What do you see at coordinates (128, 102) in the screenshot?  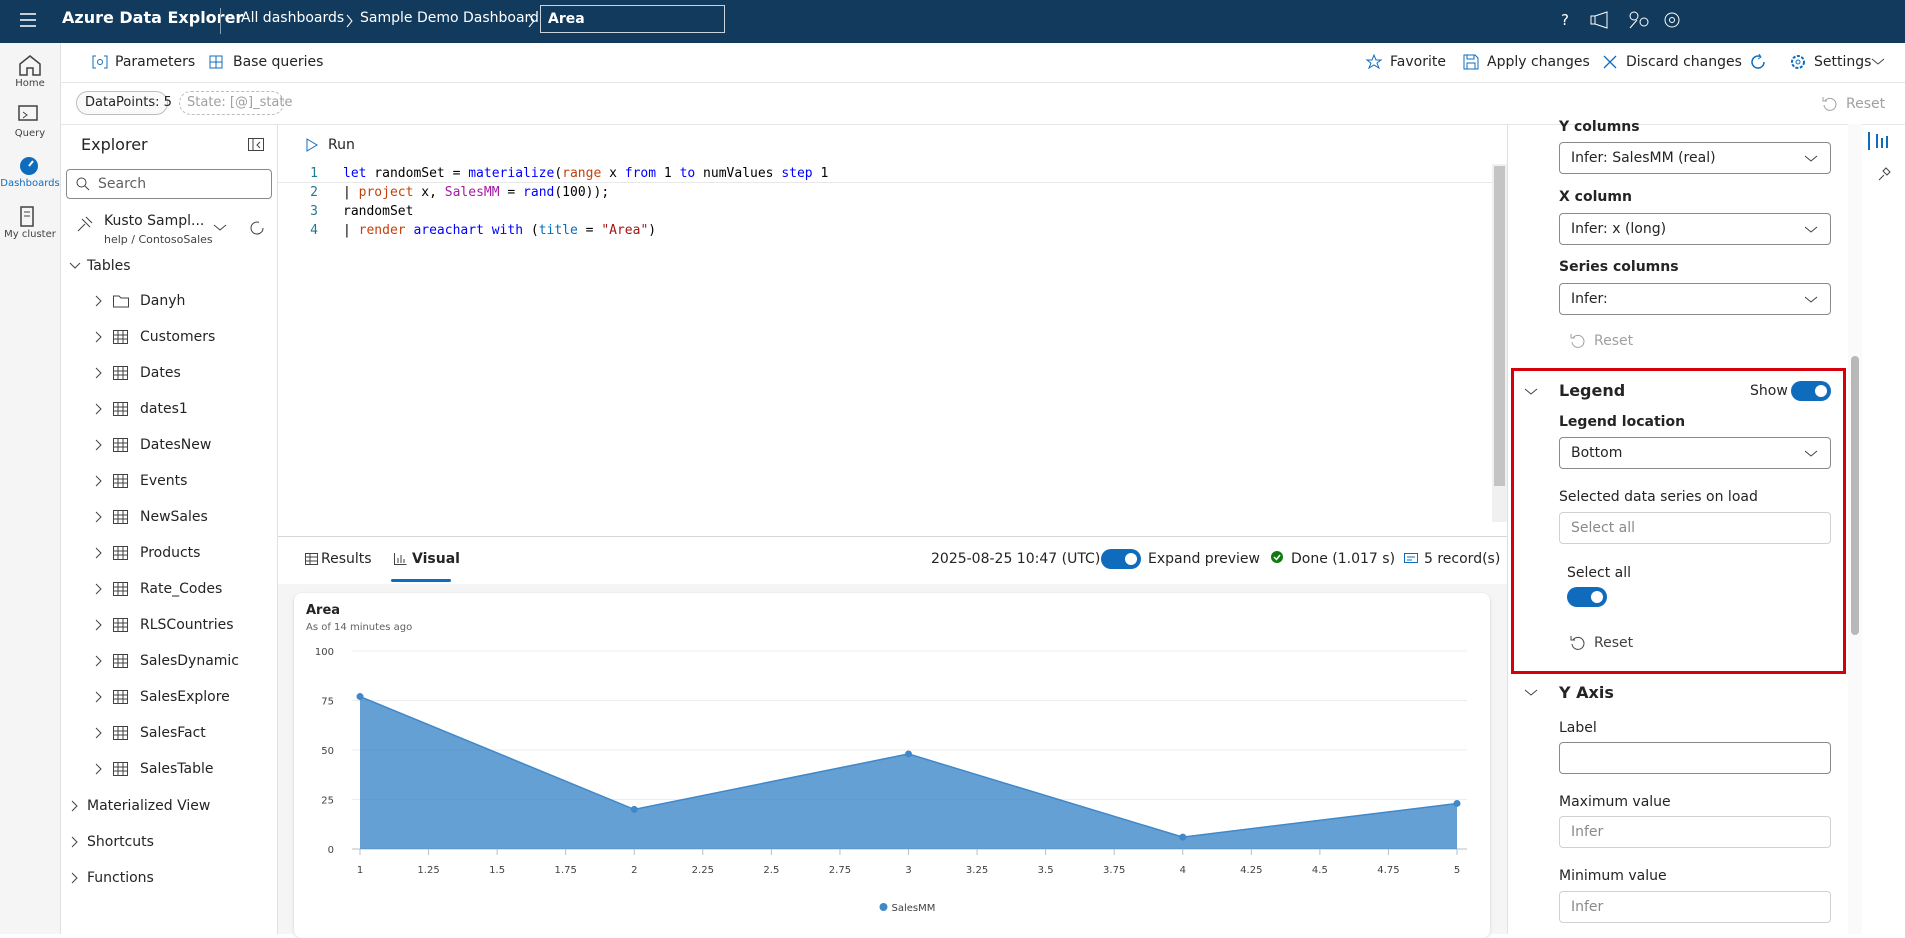 I see `parameter-chip-label: DataPoints: 5` at bounding box center [128, 102].